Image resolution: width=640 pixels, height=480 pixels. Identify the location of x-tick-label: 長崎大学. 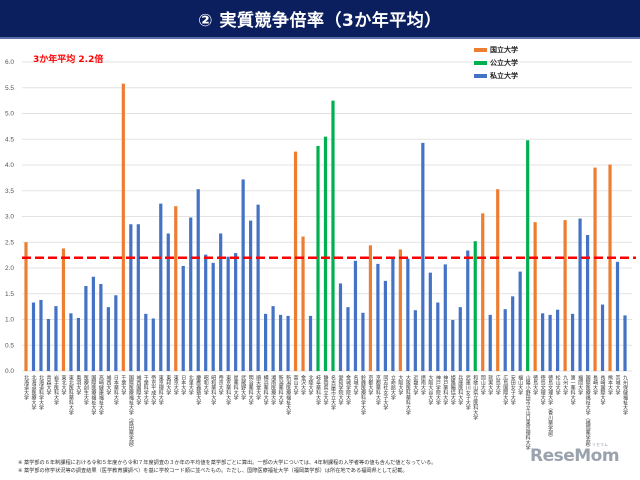
(595, 385).